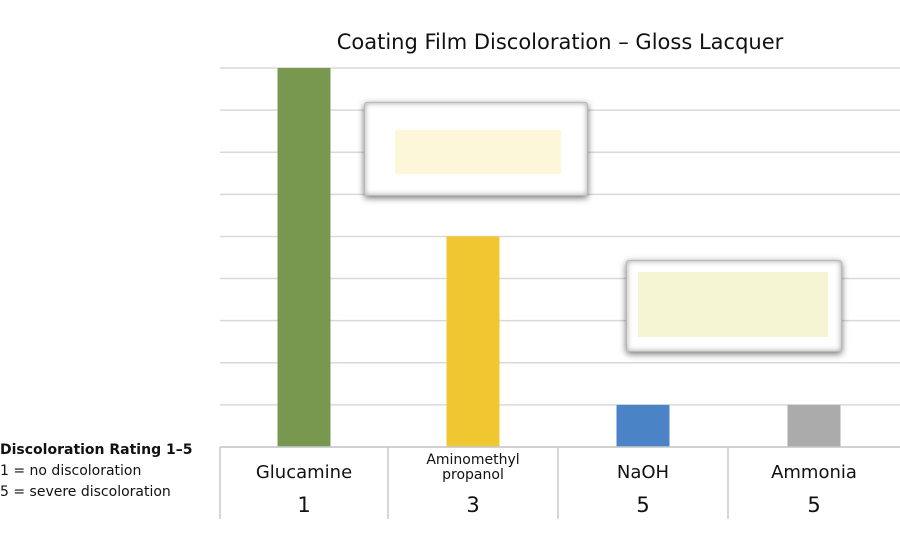 This screenshot has height=550, width=900. I want to click on category-label-naoh: NaOH, so click(643, 472).